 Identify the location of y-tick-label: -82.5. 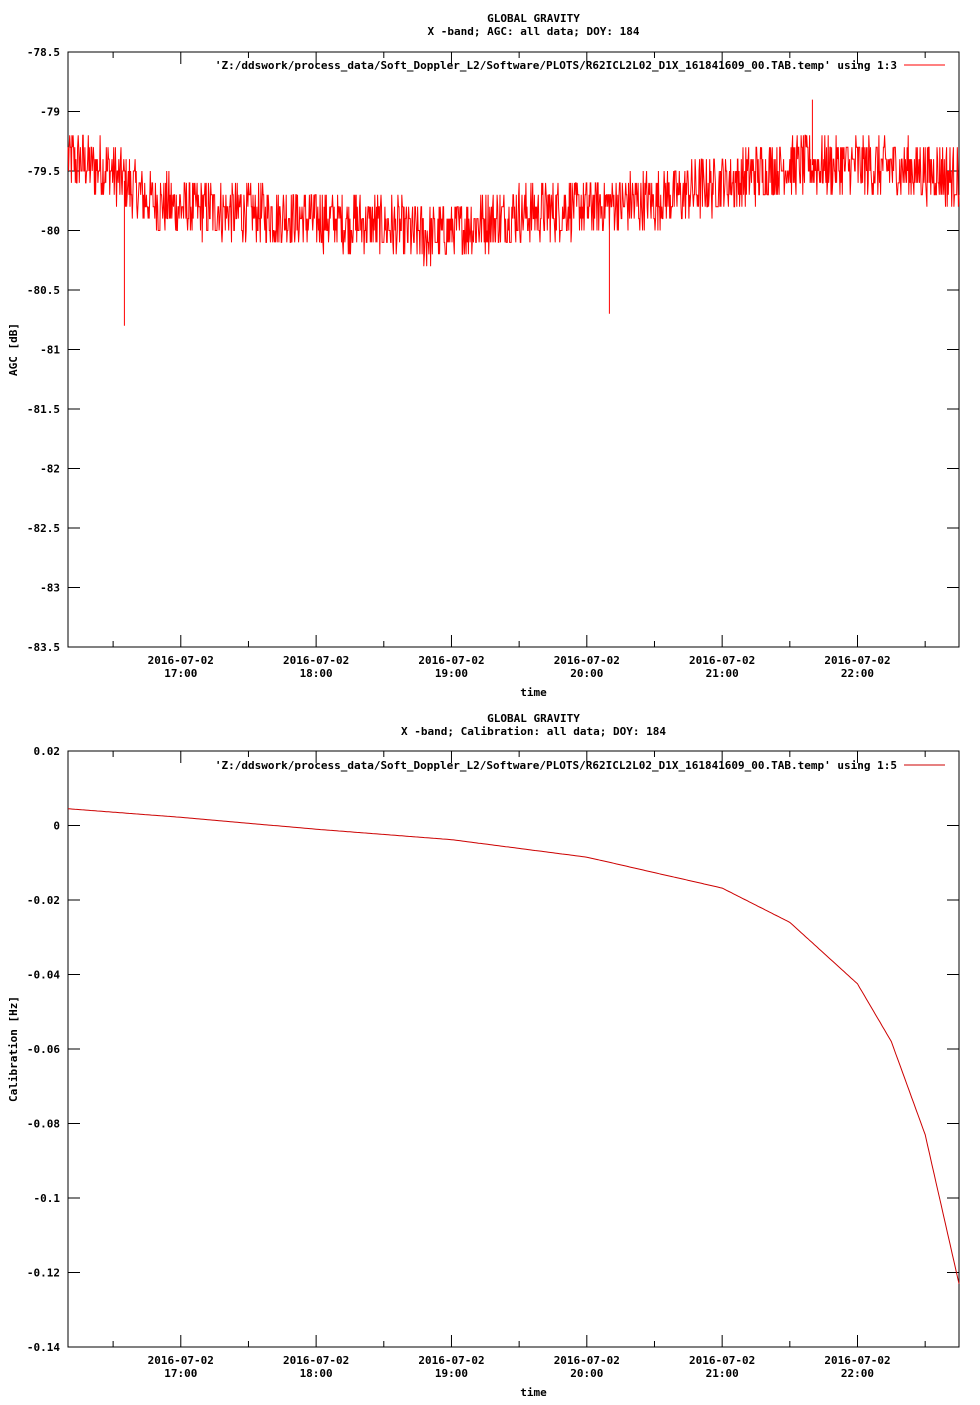
(43, 528).